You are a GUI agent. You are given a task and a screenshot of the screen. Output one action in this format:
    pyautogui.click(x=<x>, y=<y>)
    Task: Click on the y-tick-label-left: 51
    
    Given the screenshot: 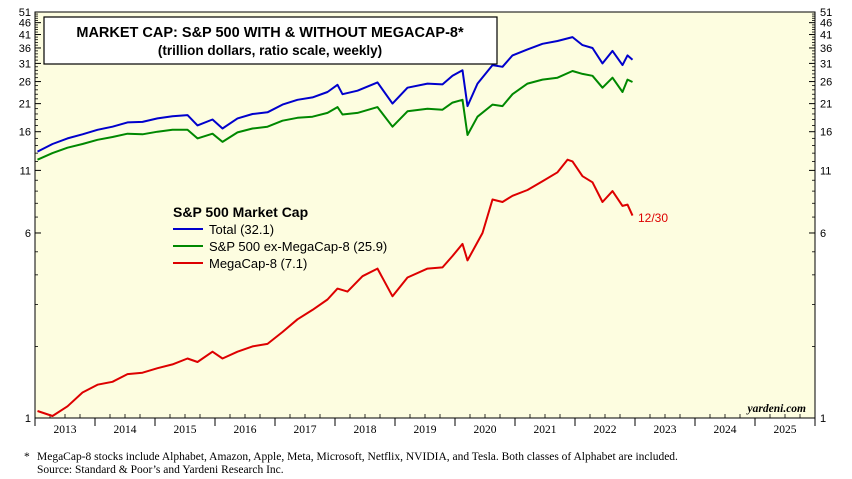 What is the action you would take?
    pyautogui.click(x=25, y=13)
    